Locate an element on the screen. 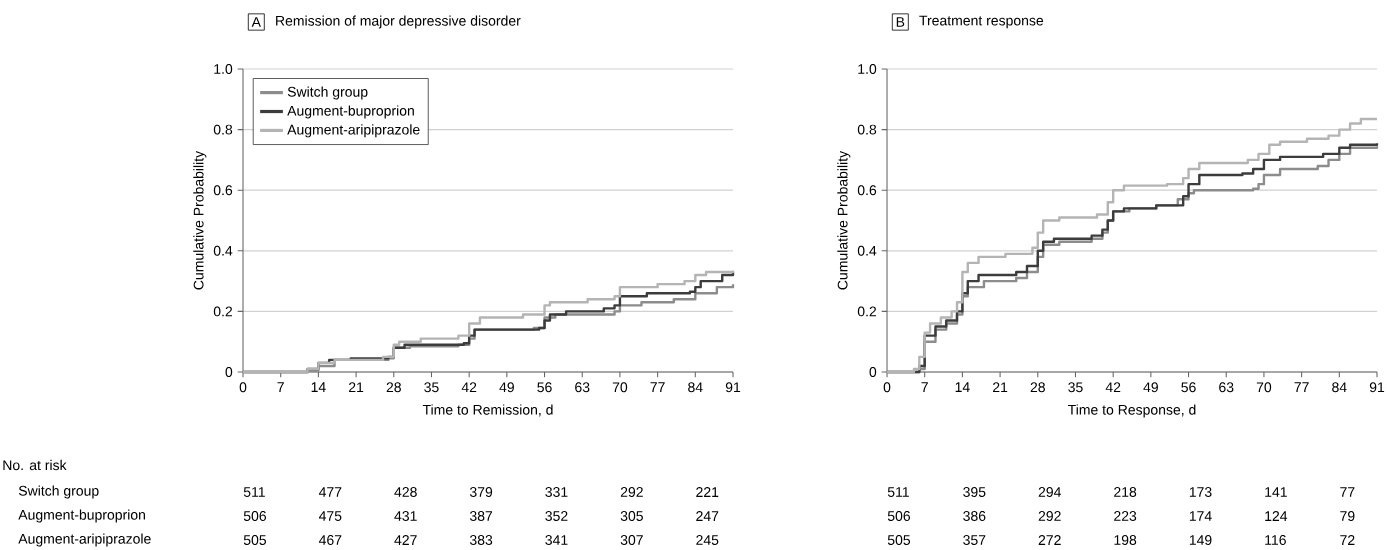 The height and width of the screenshot is (550, 1387). text: No. at risk is located at coordinates (35, 465).